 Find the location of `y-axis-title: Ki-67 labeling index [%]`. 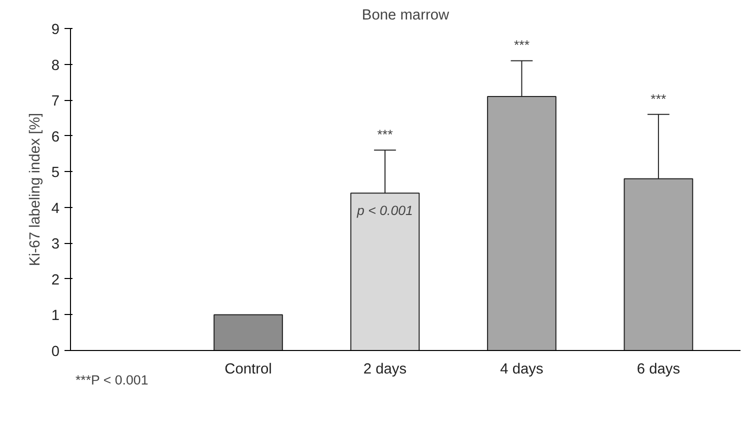

y-axis-title: Ki-67 labeling index [%] is located at coordinates (35, 189).